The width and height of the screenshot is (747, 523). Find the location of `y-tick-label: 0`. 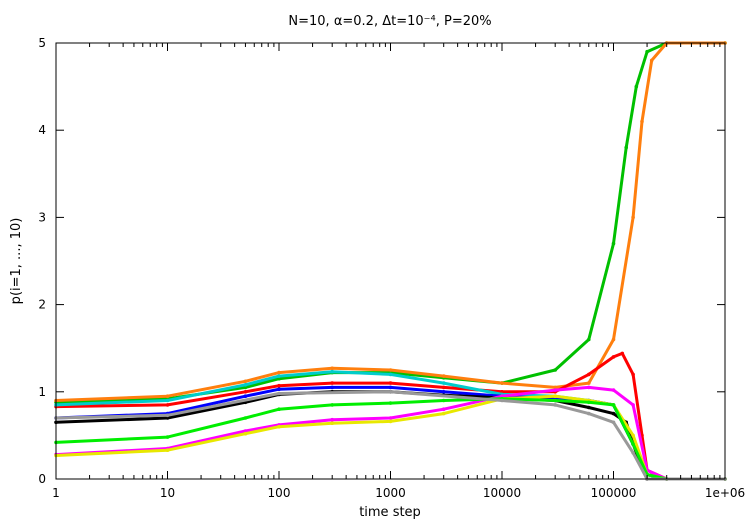

y-tick-label: 0 is located at coordinates (42, 479).